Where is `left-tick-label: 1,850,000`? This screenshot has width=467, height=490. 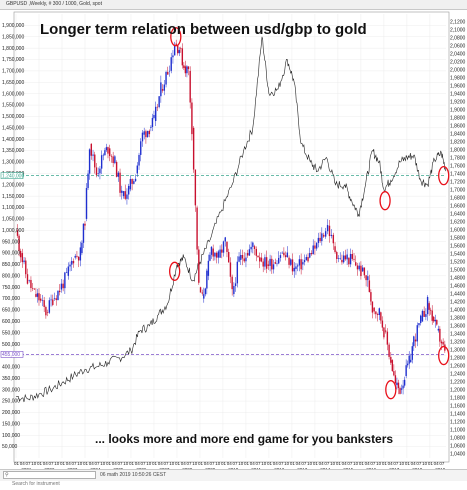 left-tick-label: 1,850,000 is located at coordinates (13, 37).